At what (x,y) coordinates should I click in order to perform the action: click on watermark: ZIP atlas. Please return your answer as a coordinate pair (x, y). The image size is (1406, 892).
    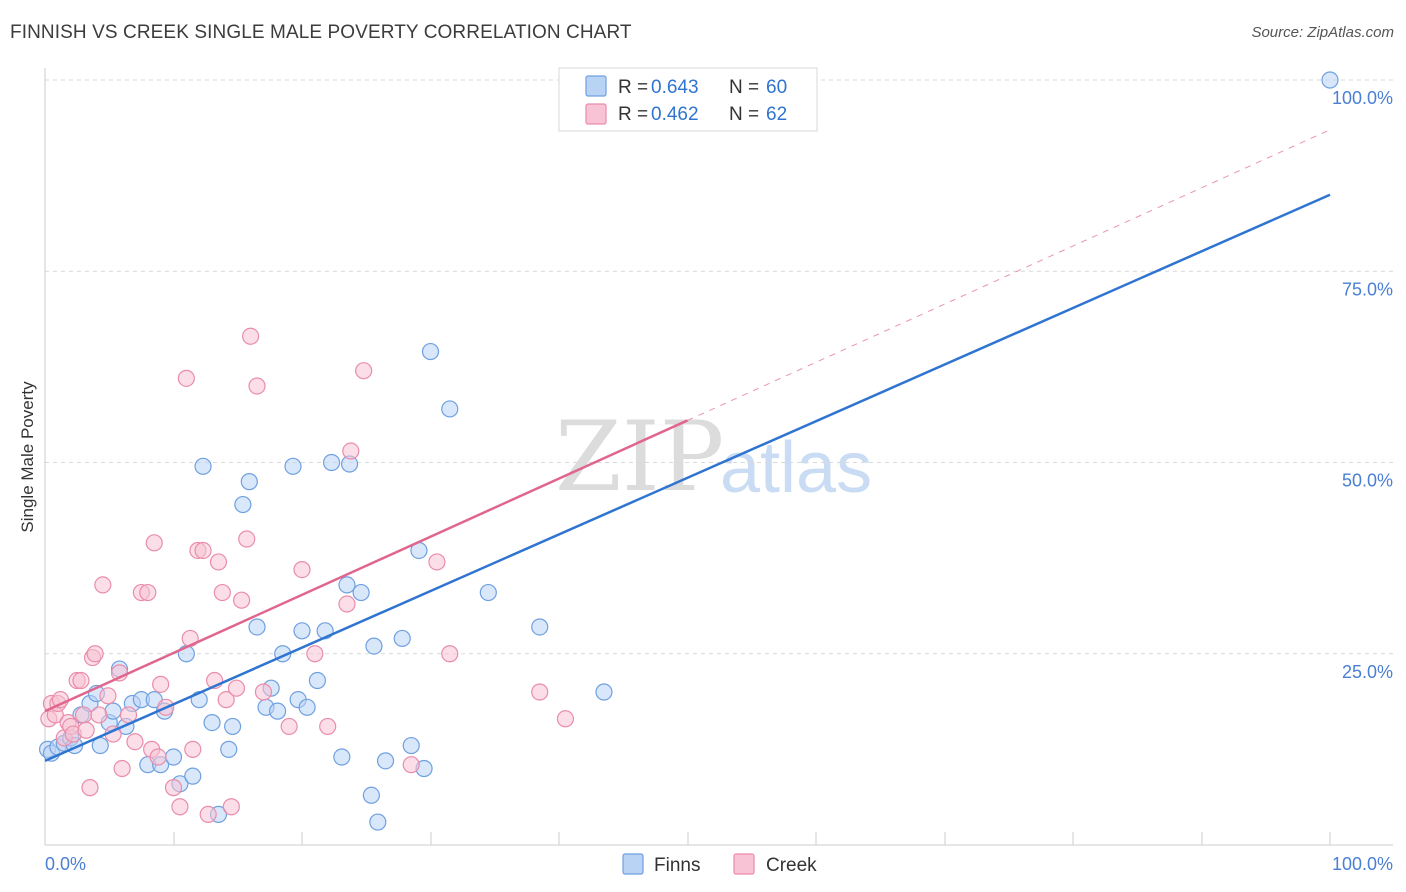
    Looking at the image, I should click on (713, 457).